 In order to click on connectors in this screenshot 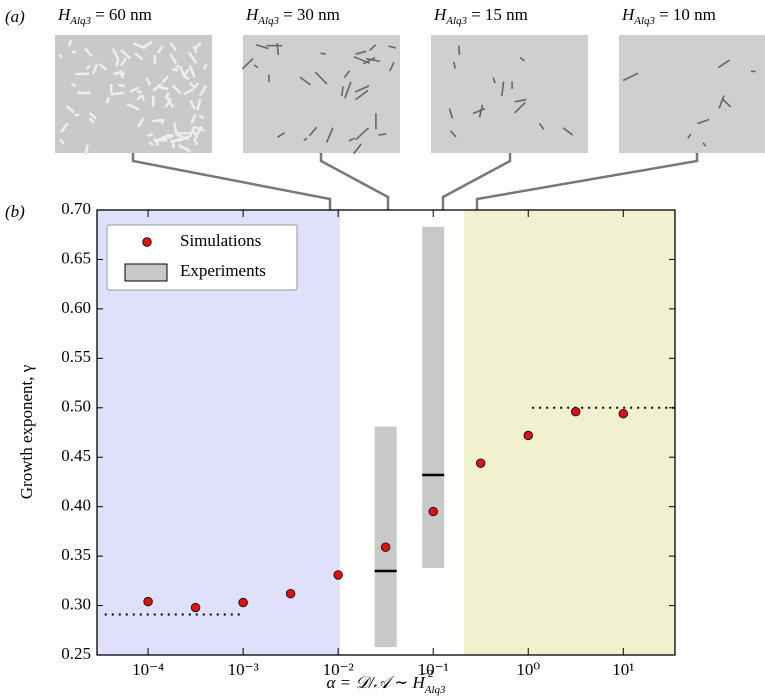, I will do `click(415, 181)`.